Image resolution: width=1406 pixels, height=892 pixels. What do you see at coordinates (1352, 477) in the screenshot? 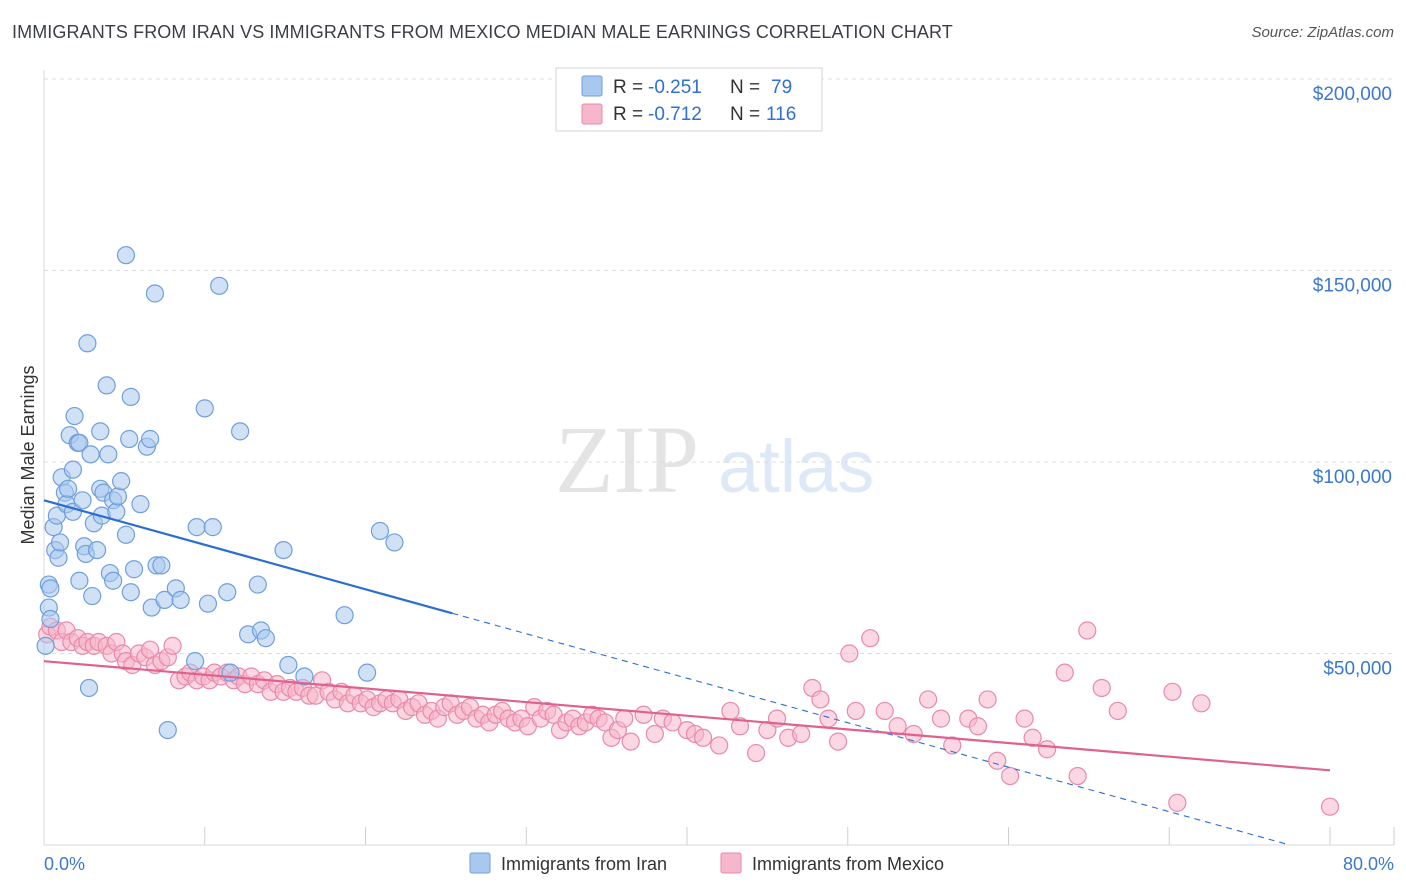
I see `y-tick-label: $100,000` at bounding box center [1352, 477].